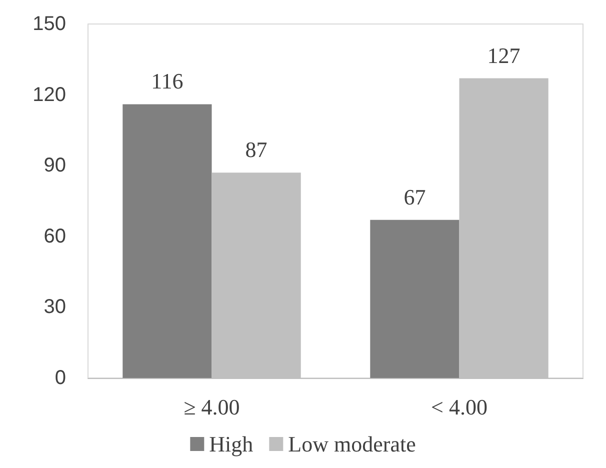 The image size is (606, 468). What do you see at coordinates (212, 407) in the screenshot?
I see `x-tick-label: ≥ 4.00` at bounding box center [212, 407].